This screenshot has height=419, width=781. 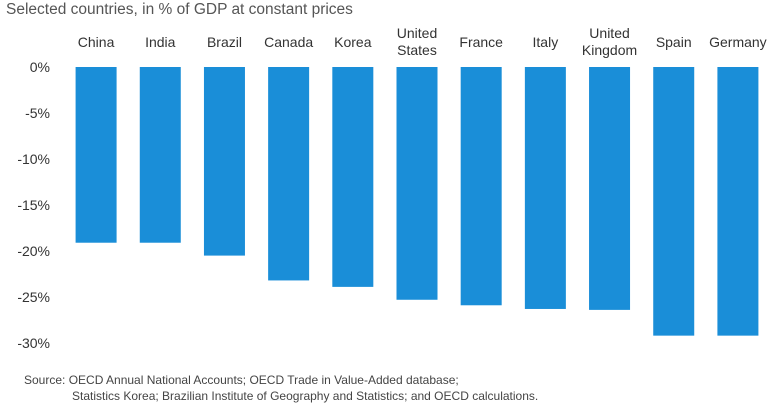 What do you see at coordinates (674, 42) in the screenshot?
I see `category-label: Spain` at bounding box center [674, 42].